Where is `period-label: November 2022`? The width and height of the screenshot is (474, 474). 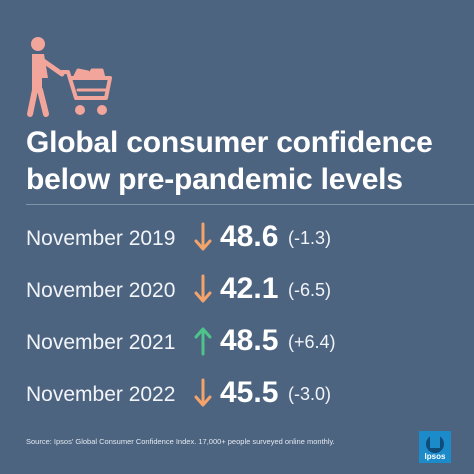 period-label: November 2022 is located at coordinates (101, 394).